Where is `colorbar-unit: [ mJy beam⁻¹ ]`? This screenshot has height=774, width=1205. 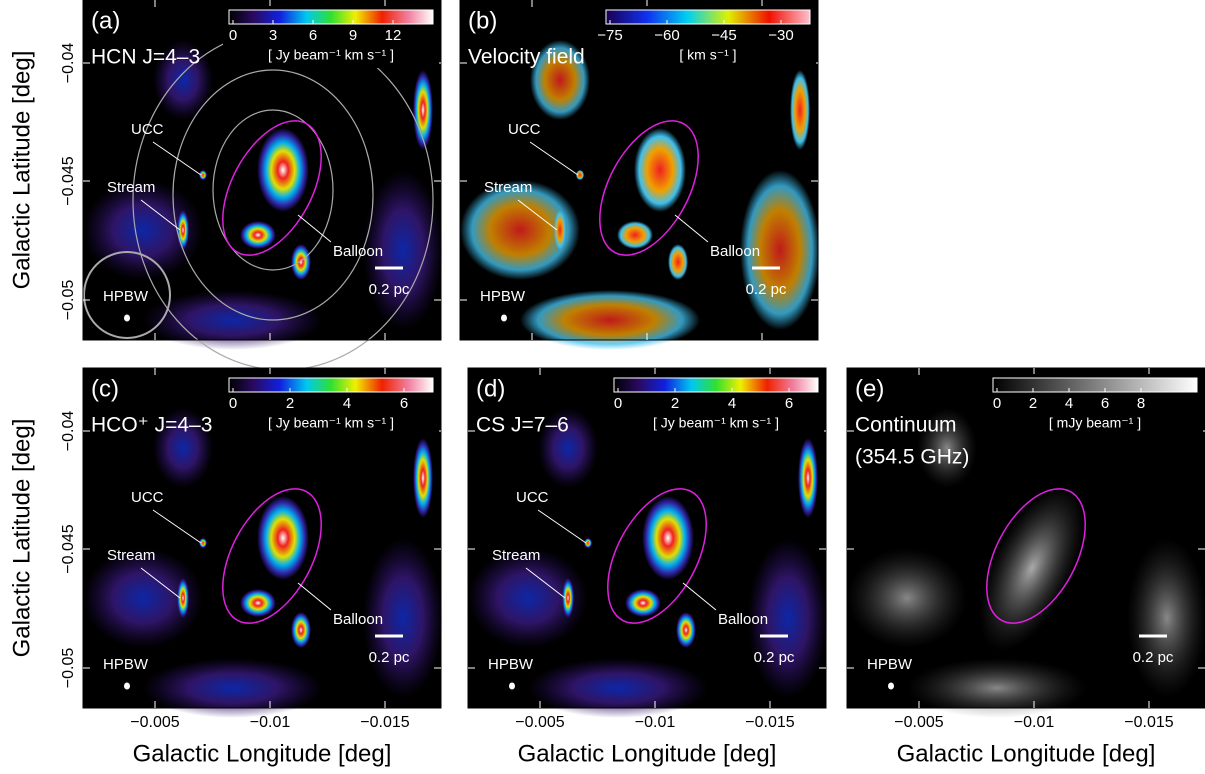
colorbar-unit: [ mJy beam⁻¹ ] is located at coordinates (1095, 423).